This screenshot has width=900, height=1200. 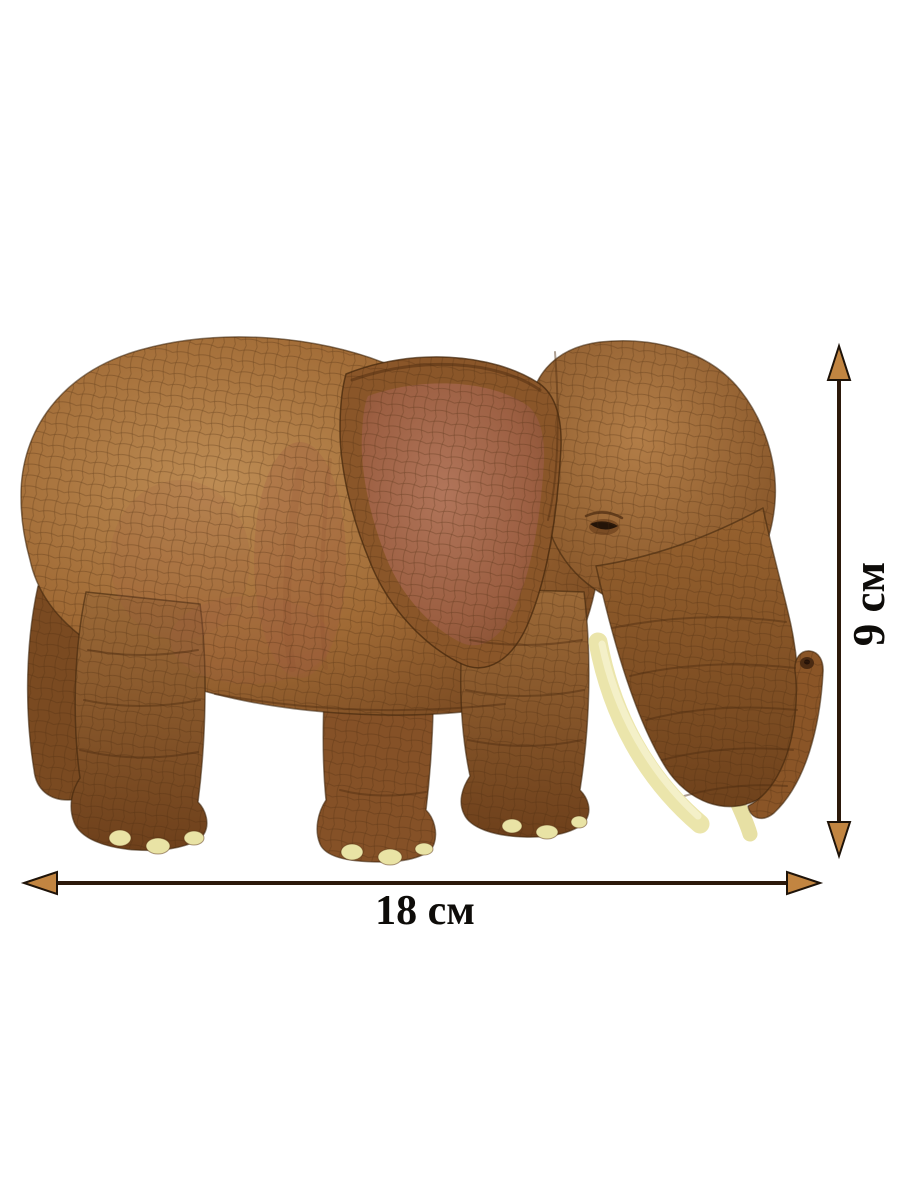 I want to click on width-dimension-arrow, so click(x=422, y=883).